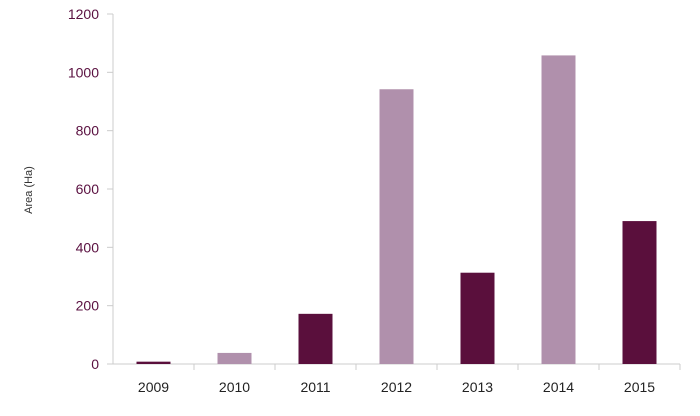  Describe the element at coordinates (153, 387) in the screenshot. I see `x-tick-label: 2009` at that location.